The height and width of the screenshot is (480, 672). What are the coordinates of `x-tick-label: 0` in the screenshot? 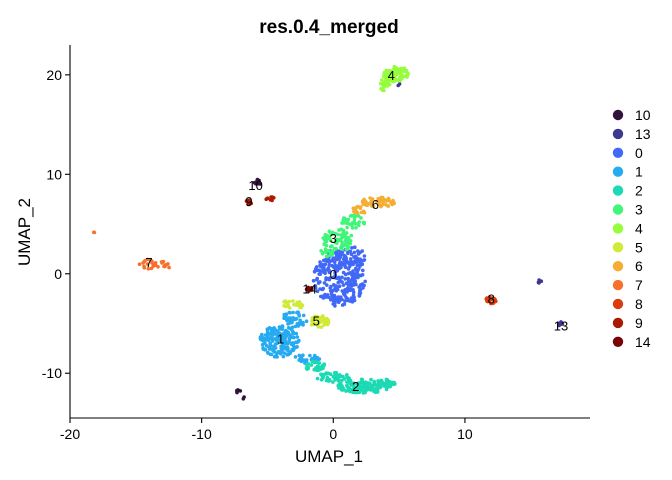 It's located at (333, 434).